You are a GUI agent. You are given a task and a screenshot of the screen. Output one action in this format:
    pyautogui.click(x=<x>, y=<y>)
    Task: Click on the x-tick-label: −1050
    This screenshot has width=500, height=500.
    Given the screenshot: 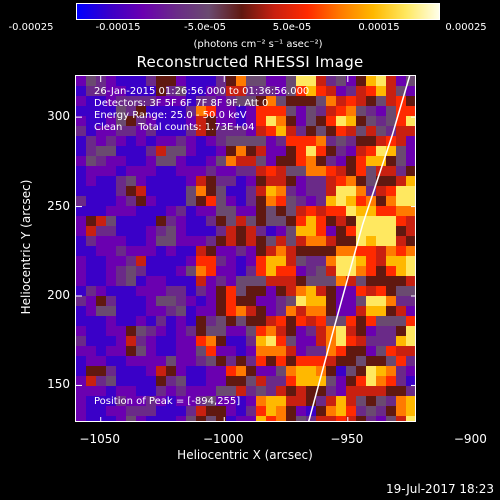 What is the action you would take?
    pyautogui.click(x=99, y=439)
    